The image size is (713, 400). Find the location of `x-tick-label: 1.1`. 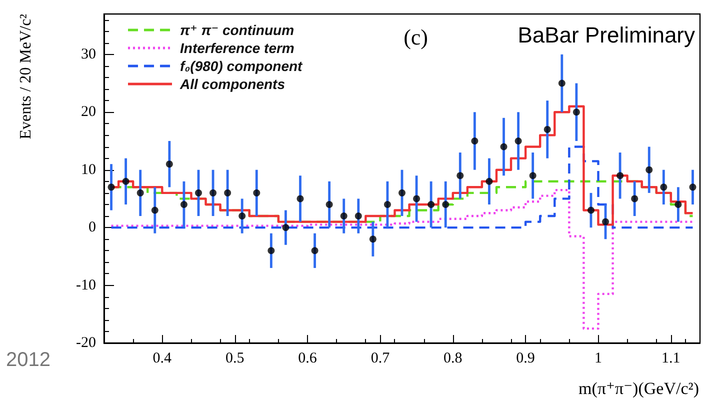

x-tick-label: 1.1 is located at coordinates (671, 358).